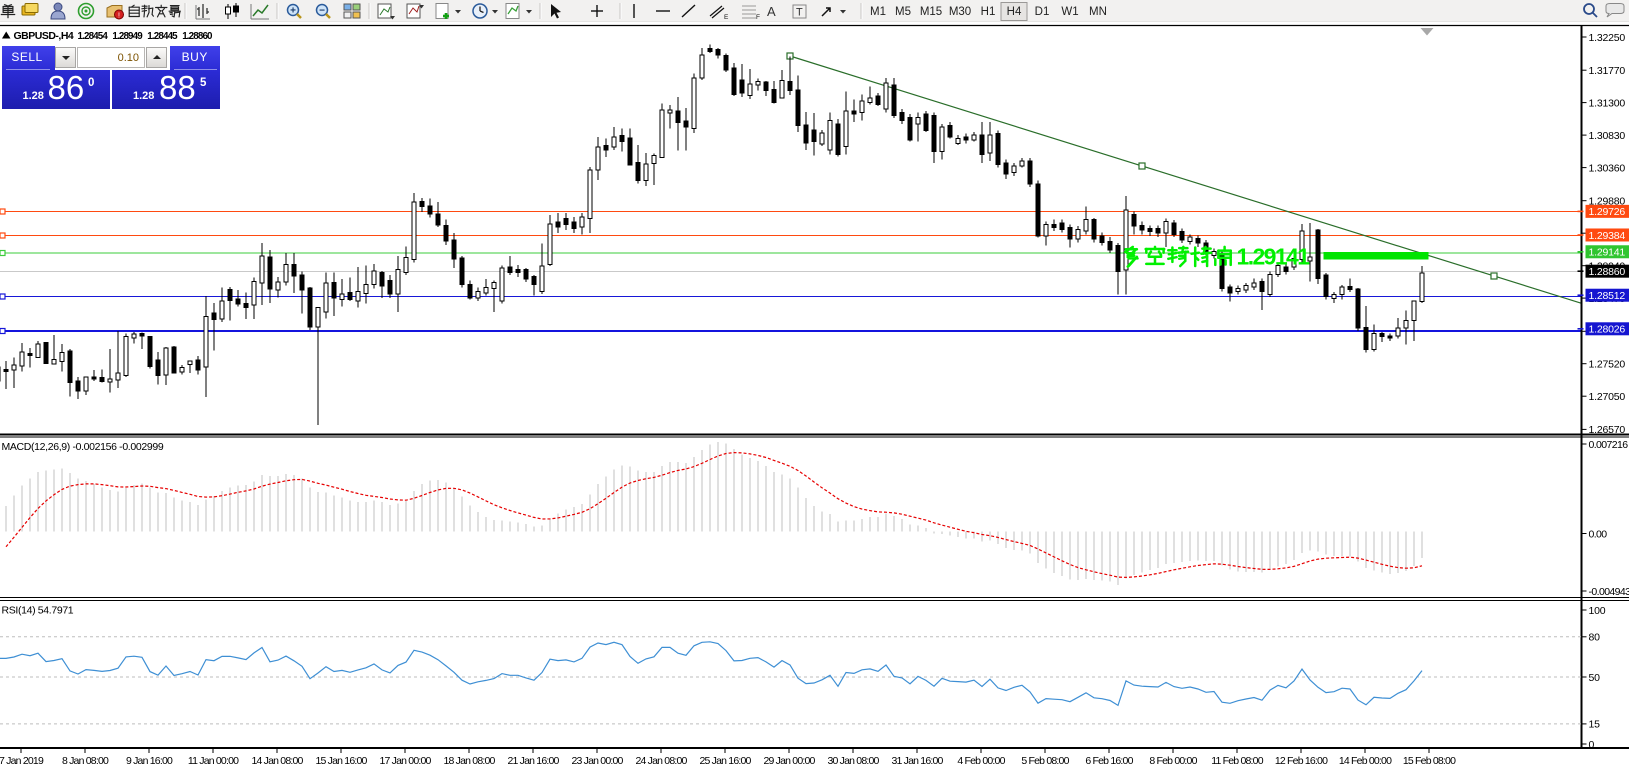  I want to click on svg-text: M5, so click(903, 12).